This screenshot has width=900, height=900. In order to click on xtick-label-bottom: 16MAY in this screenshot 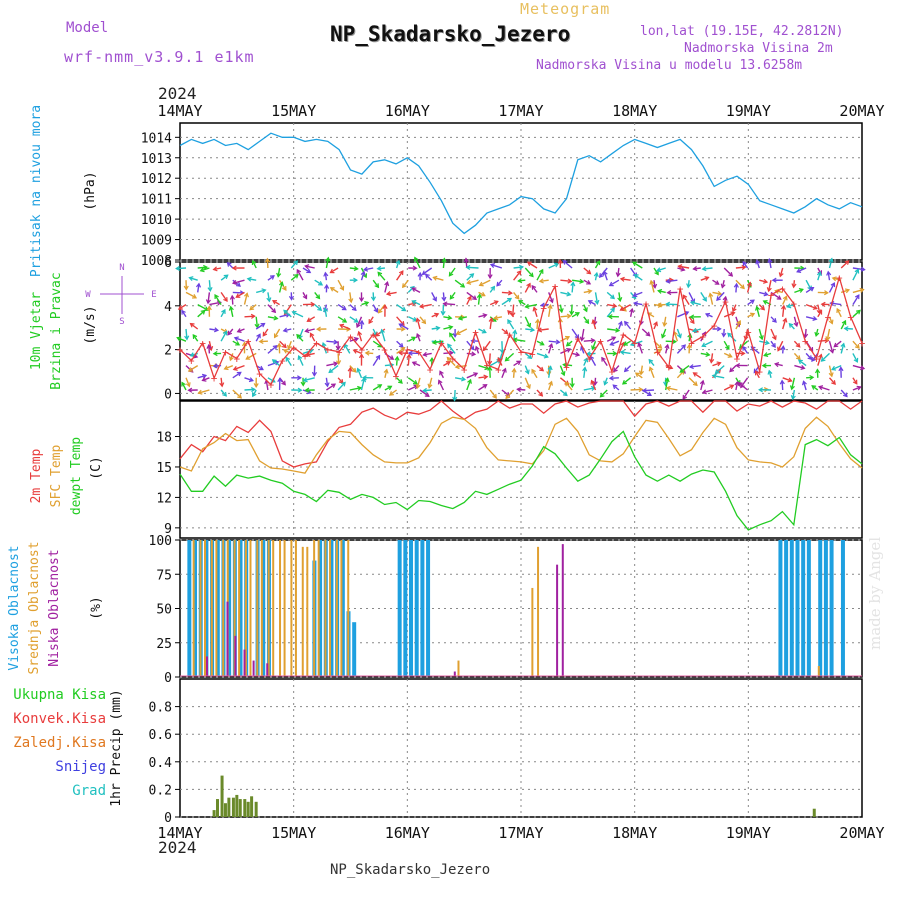, I will do `click(407, 833)`.